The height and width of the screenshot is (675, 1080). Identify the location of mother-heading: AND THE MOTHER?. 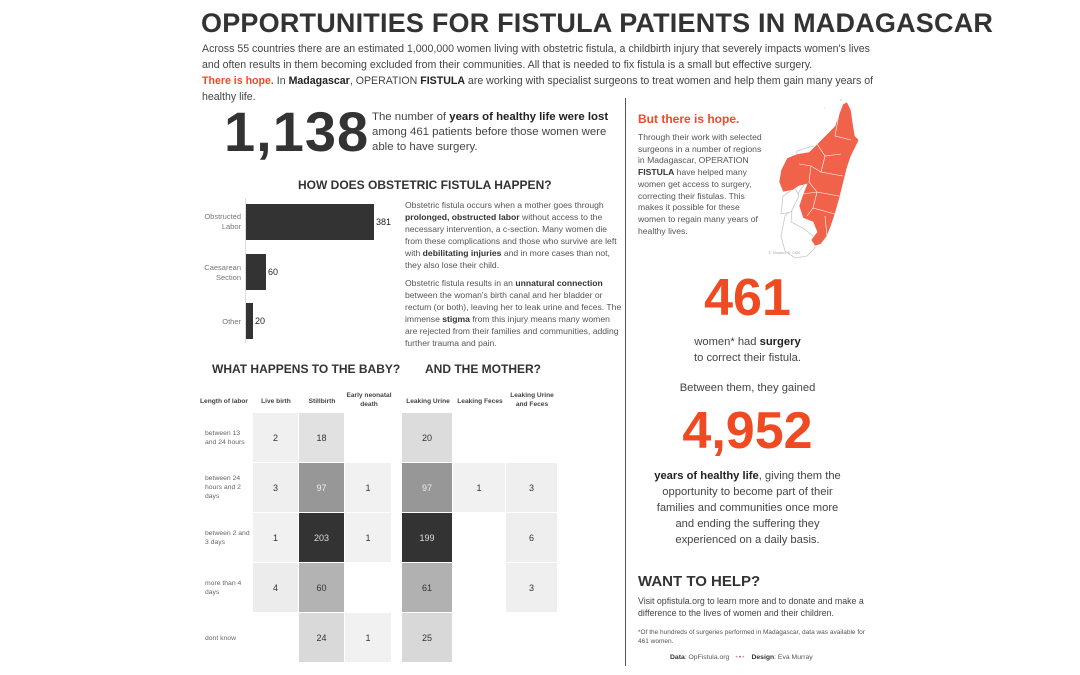
(483, 369).